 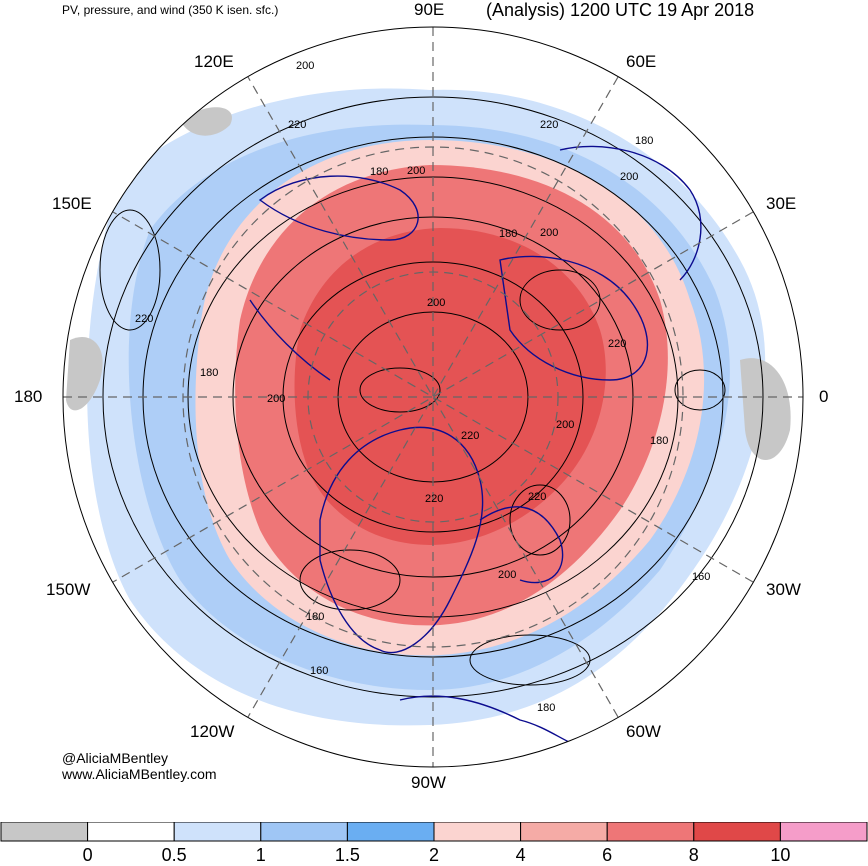 I want to click on colorbar-tick-label: 4, so click(x=520, y=855).